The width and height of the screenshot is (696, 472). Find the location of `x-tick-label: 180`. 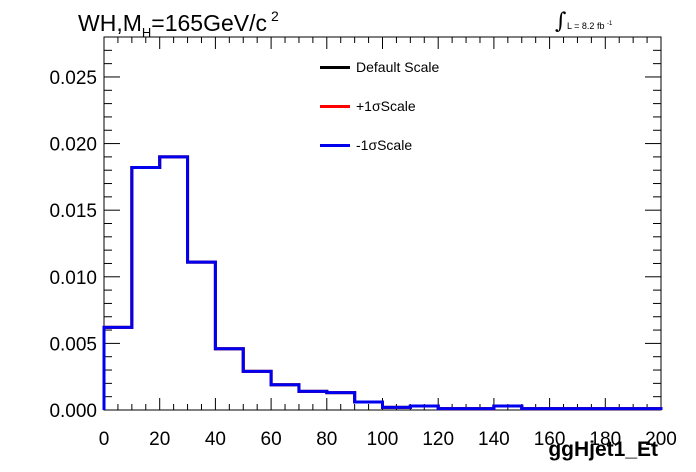

x-tick-label: 180 is located at coordinates (605, 439).